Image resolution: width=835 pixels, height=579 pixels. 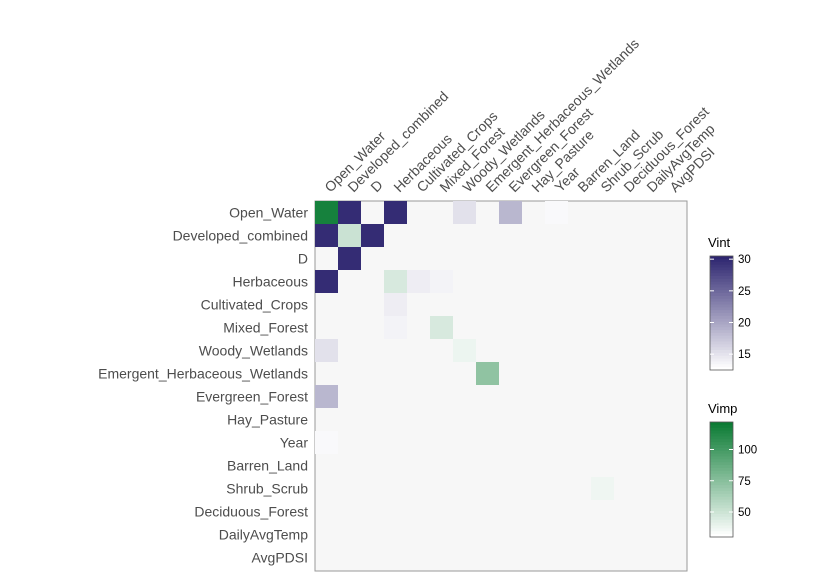 I want to click on y-label-Herbaceous: Herbaceous, so click(x=271, y=282).